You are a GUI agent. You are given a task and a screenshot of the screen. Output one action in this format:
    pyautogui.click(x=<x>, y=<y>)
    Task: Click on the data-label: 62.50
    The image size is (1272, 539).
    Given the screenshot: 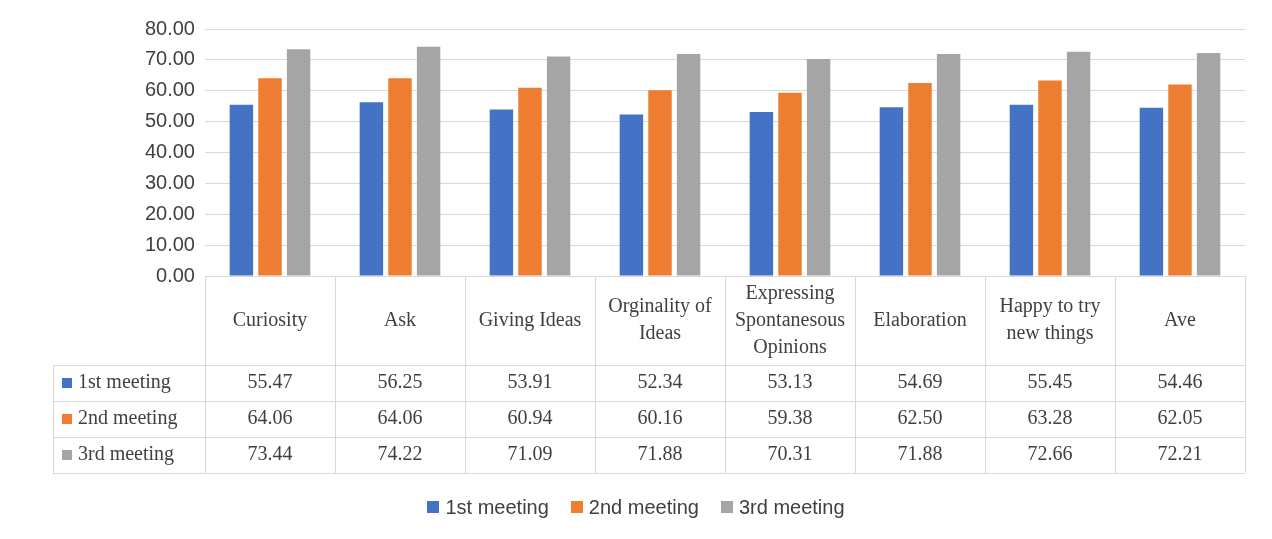 What is the action you would take?
    pyautogui.click(x=920, y=417)
    